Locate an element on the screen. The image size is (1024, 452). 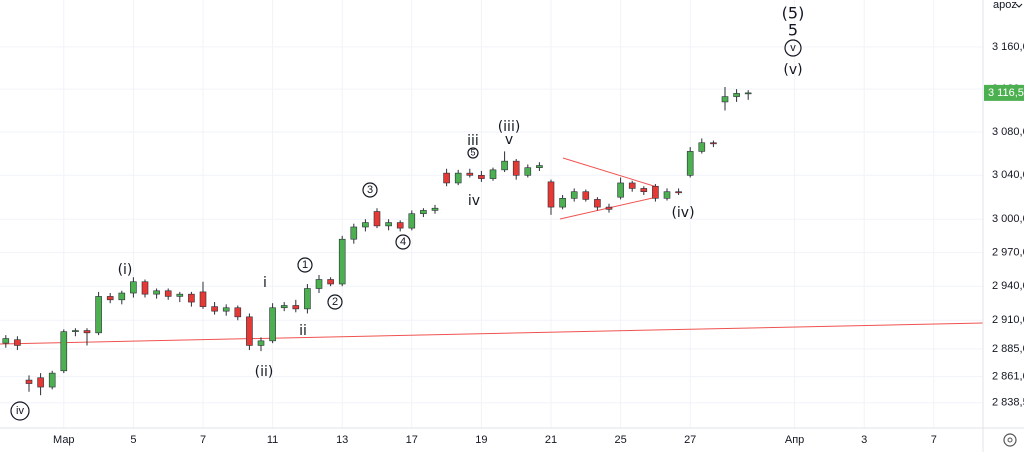
wave-label: 2 is located at coordinates (335, 302).